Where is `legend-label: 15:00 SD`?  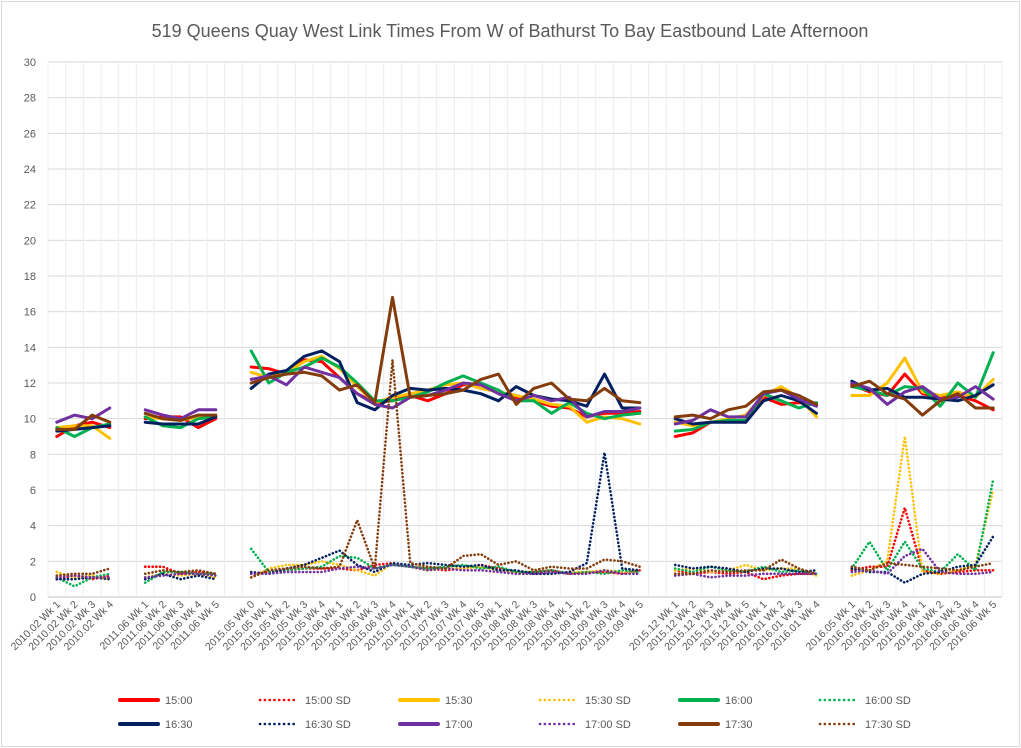
legend-label: 15:00 SD is located at coordinates (328, 701).